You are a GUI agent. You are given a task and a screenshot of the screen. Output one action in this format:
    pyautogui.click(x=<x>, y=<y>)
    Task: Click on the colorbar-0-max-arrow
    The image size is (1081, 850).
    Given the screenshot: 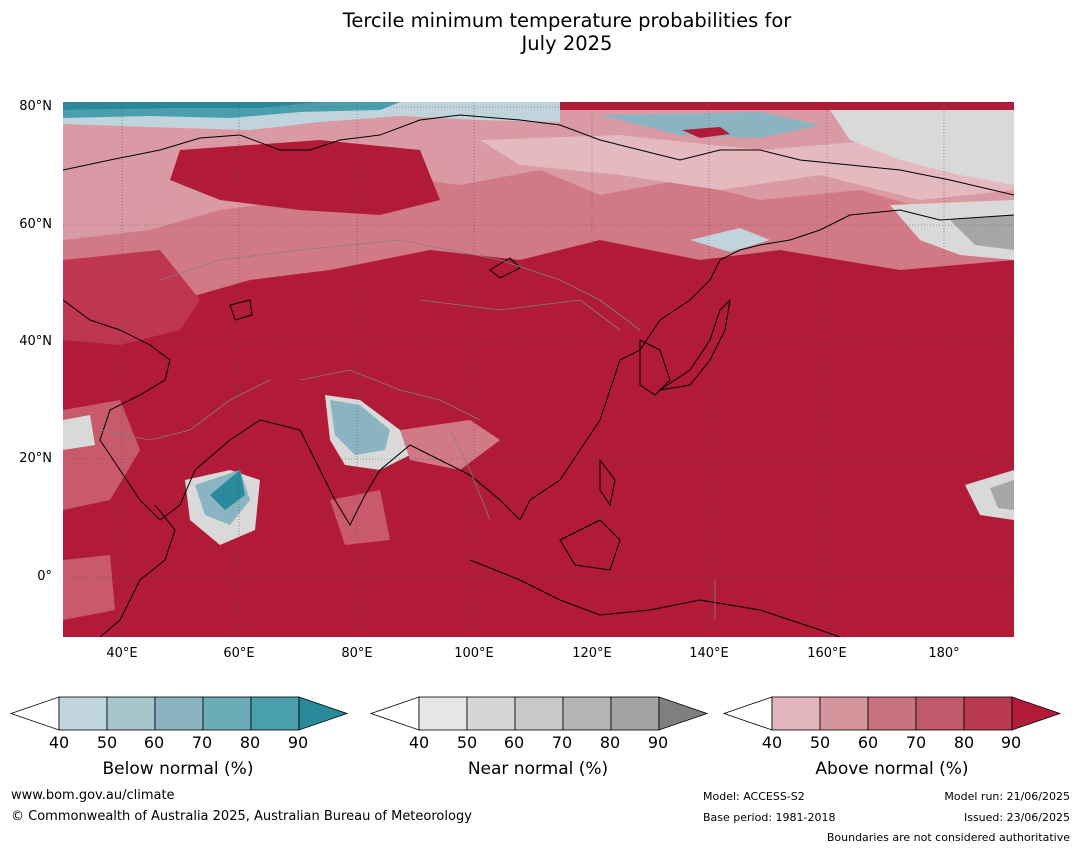 What is the action you would take?
    pyautogui.click(x=323, y=713)
    